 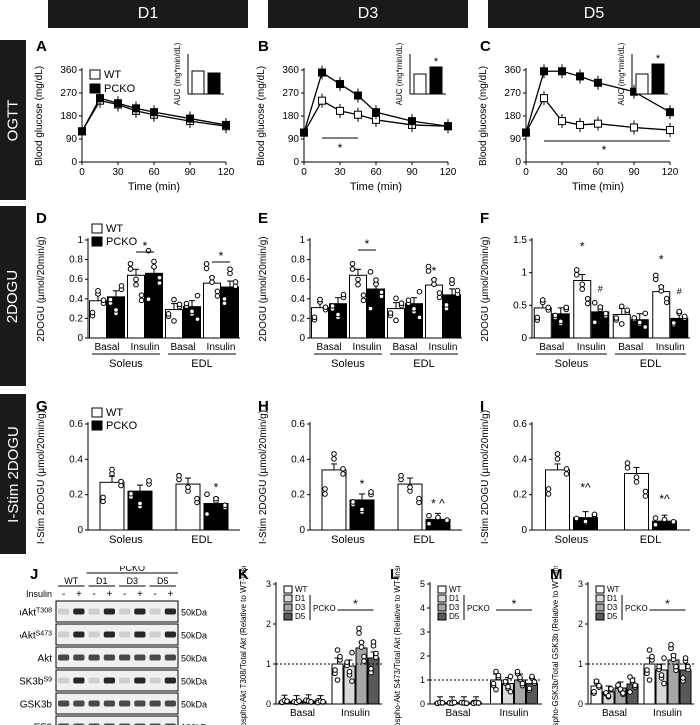 What do you see at coordinates (478, 608) in the screenshot?
I see `legend-pcko-label: PCKO` at bounding box center [478, 608].